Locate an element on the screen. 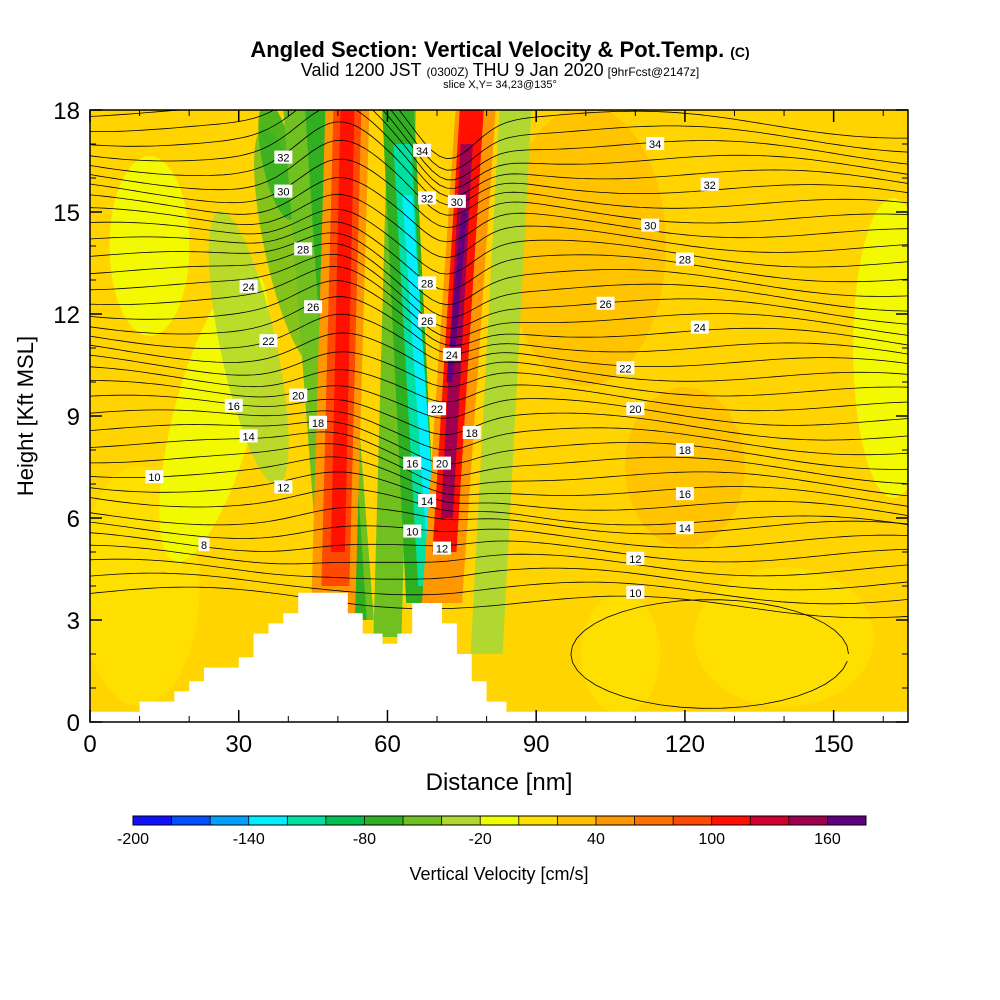  contour-label: 20 is located at coordinates (441, 463).